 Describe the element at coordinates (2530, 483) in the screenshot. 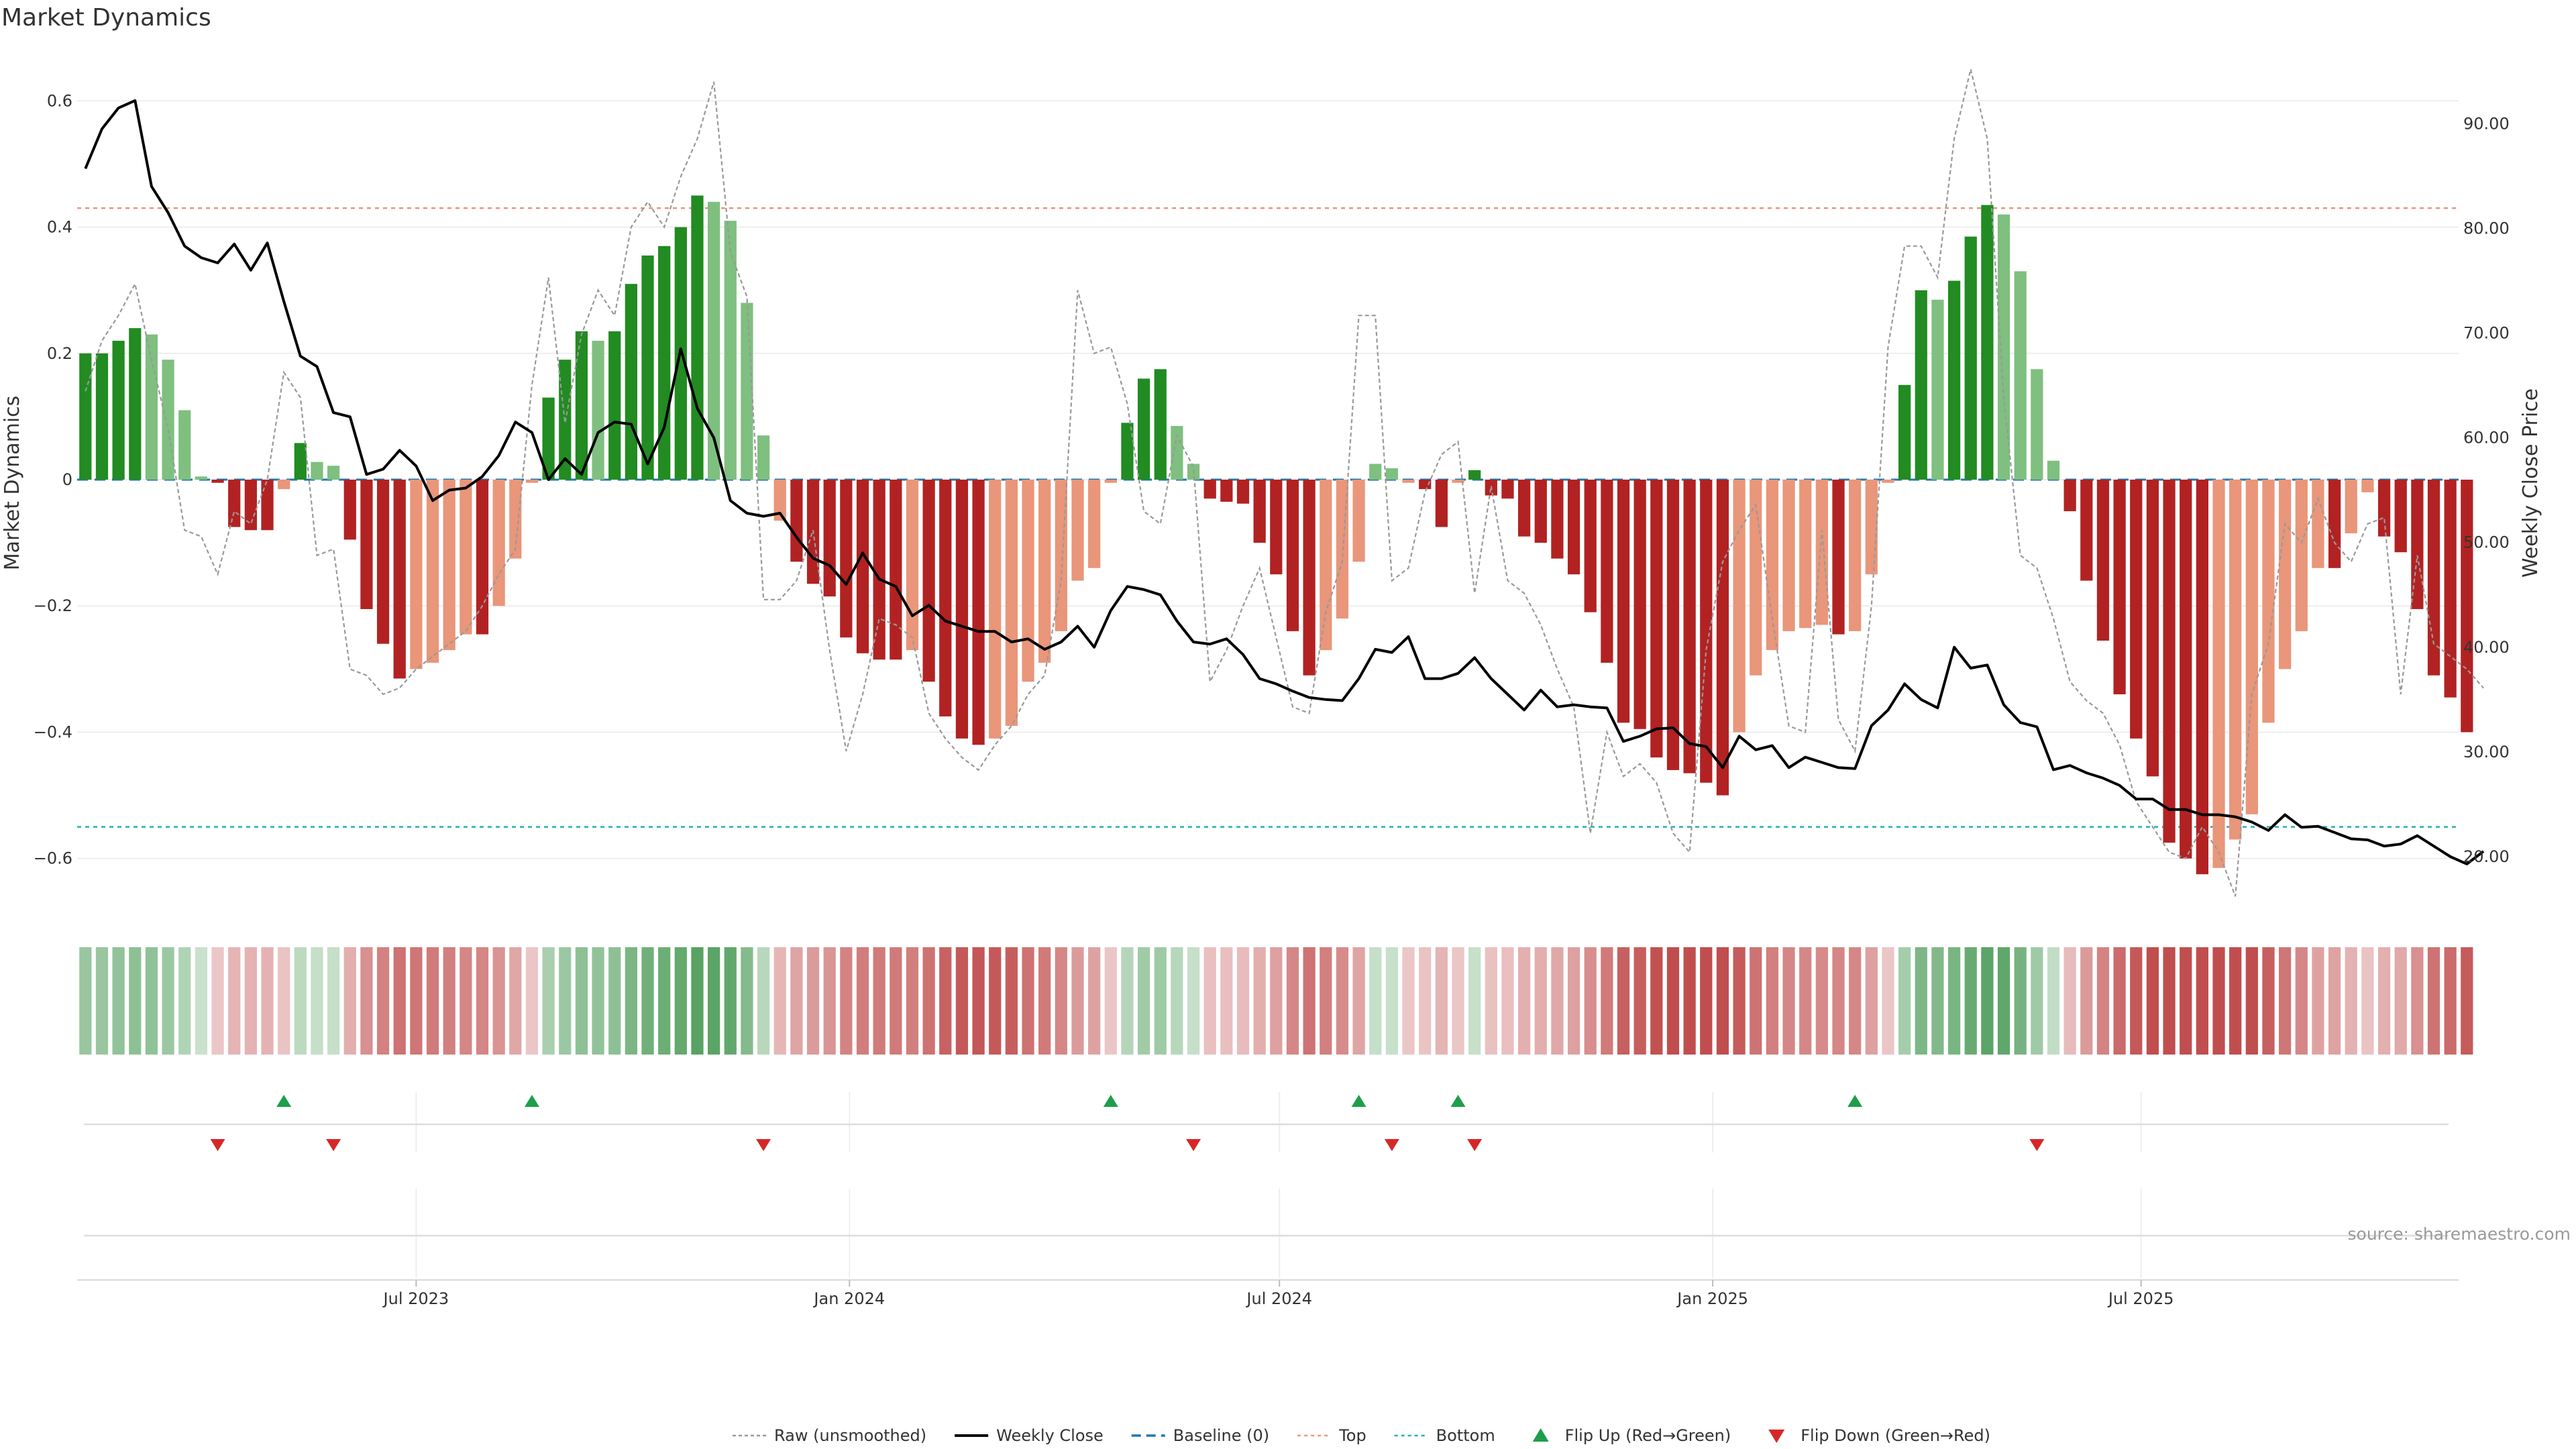

I see `right-axis-label: Weekly Close Price` at that location.